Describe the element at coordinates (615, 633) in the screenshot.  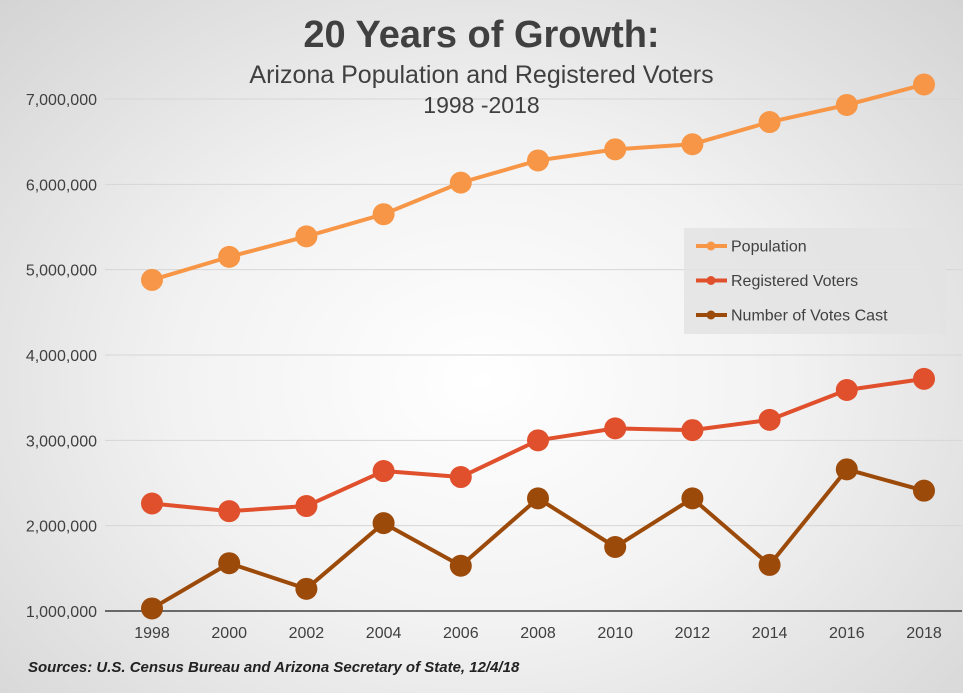
I see `x-tick-label: 2010` at that location.